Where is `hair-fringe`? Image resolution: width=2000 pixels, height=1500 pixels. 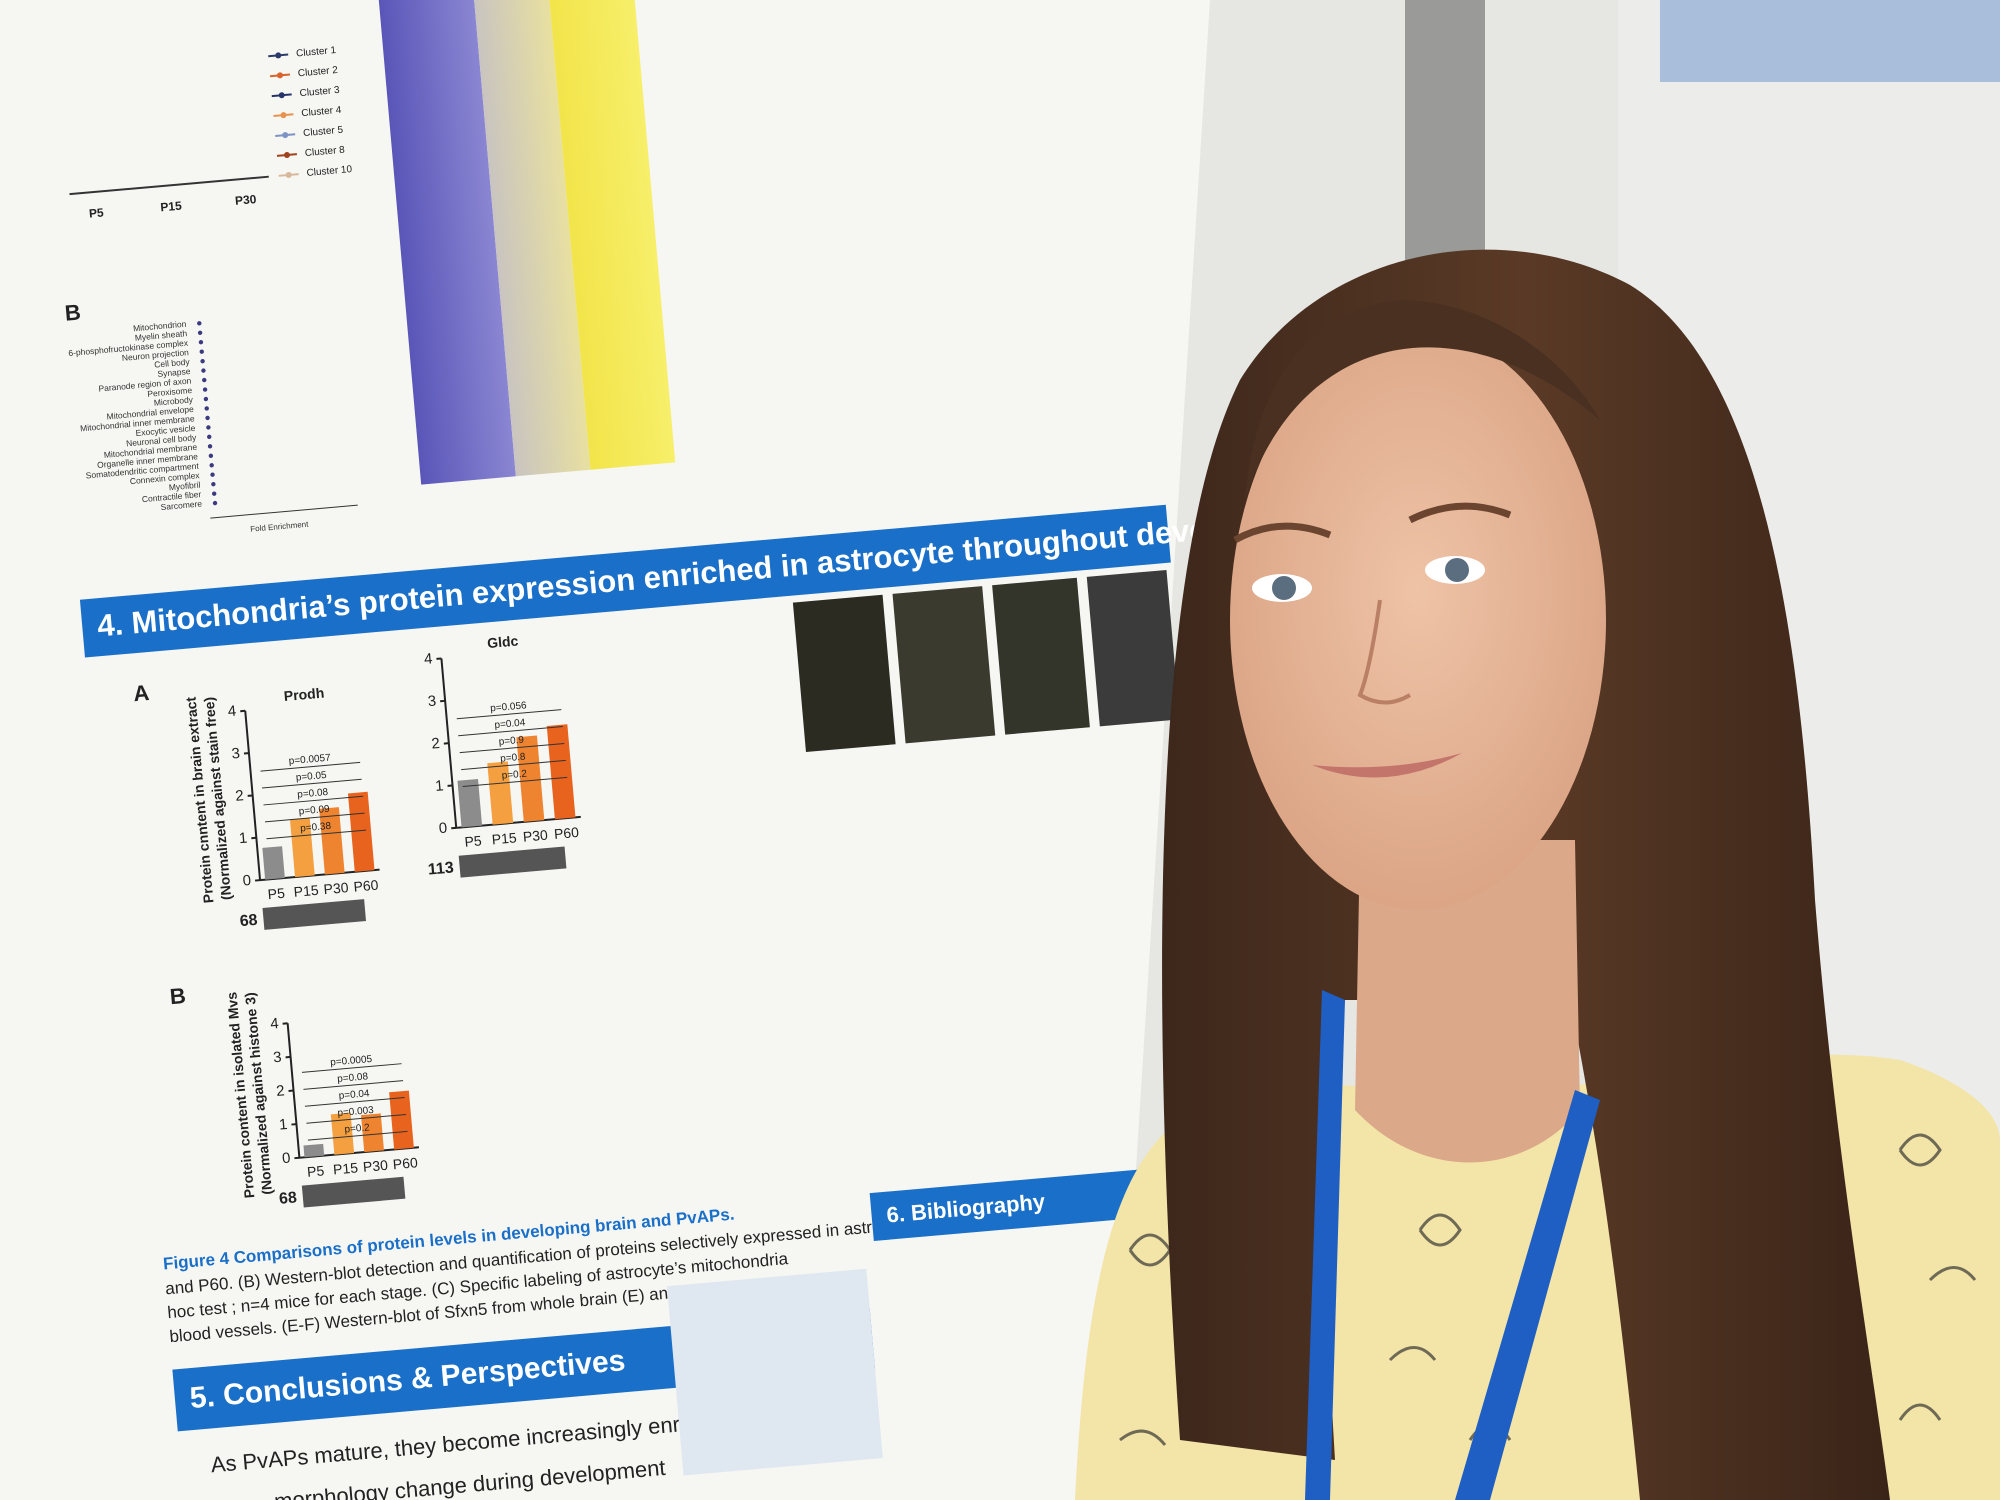
hair-fringe is located at coordinates (1422, 400).